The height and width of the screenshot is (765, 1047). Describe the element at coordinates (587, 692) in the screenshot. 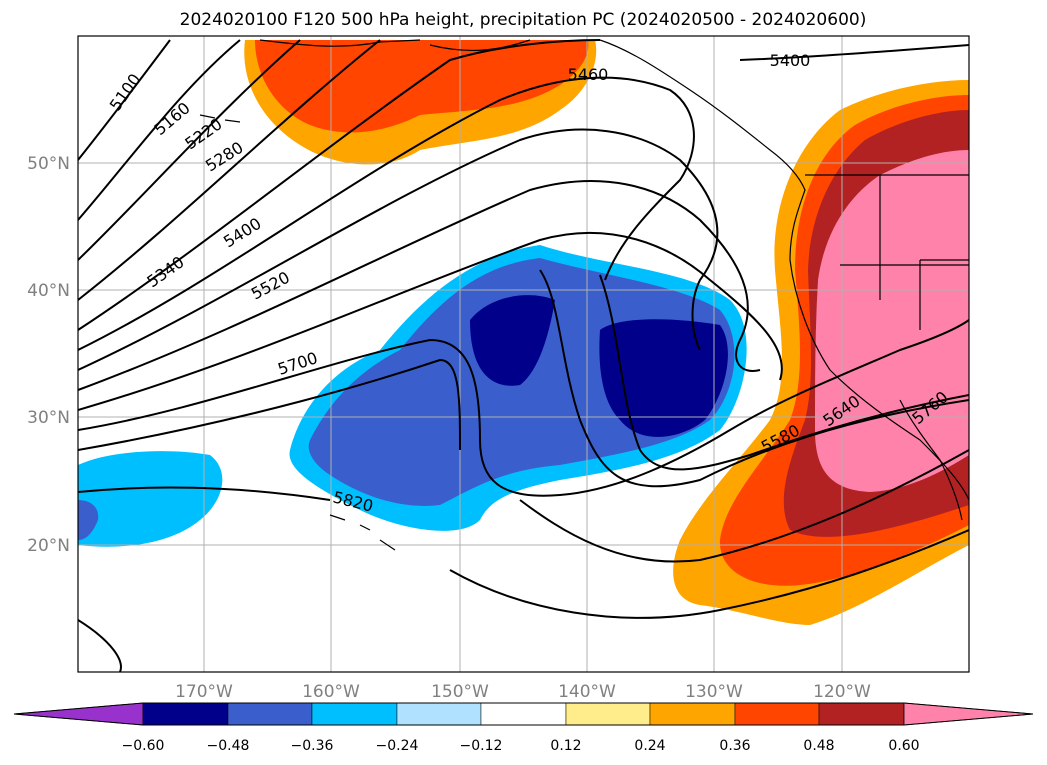

I see `lon-label: 140°W` at that location.